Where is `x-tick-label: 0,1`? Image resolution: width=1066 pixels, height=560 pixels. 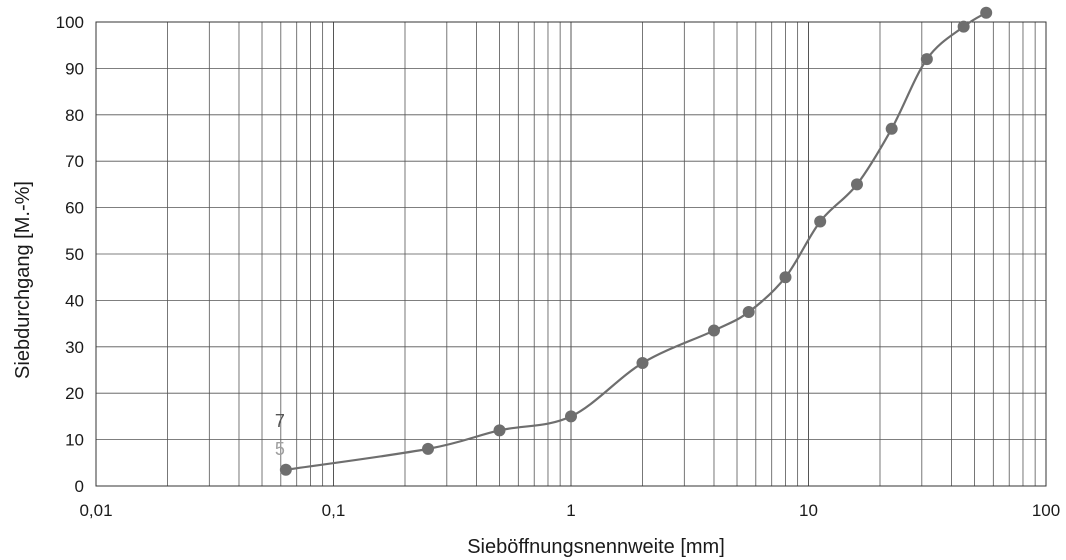
x-tick-label: 0,1 is located at coordinates (334, 510).